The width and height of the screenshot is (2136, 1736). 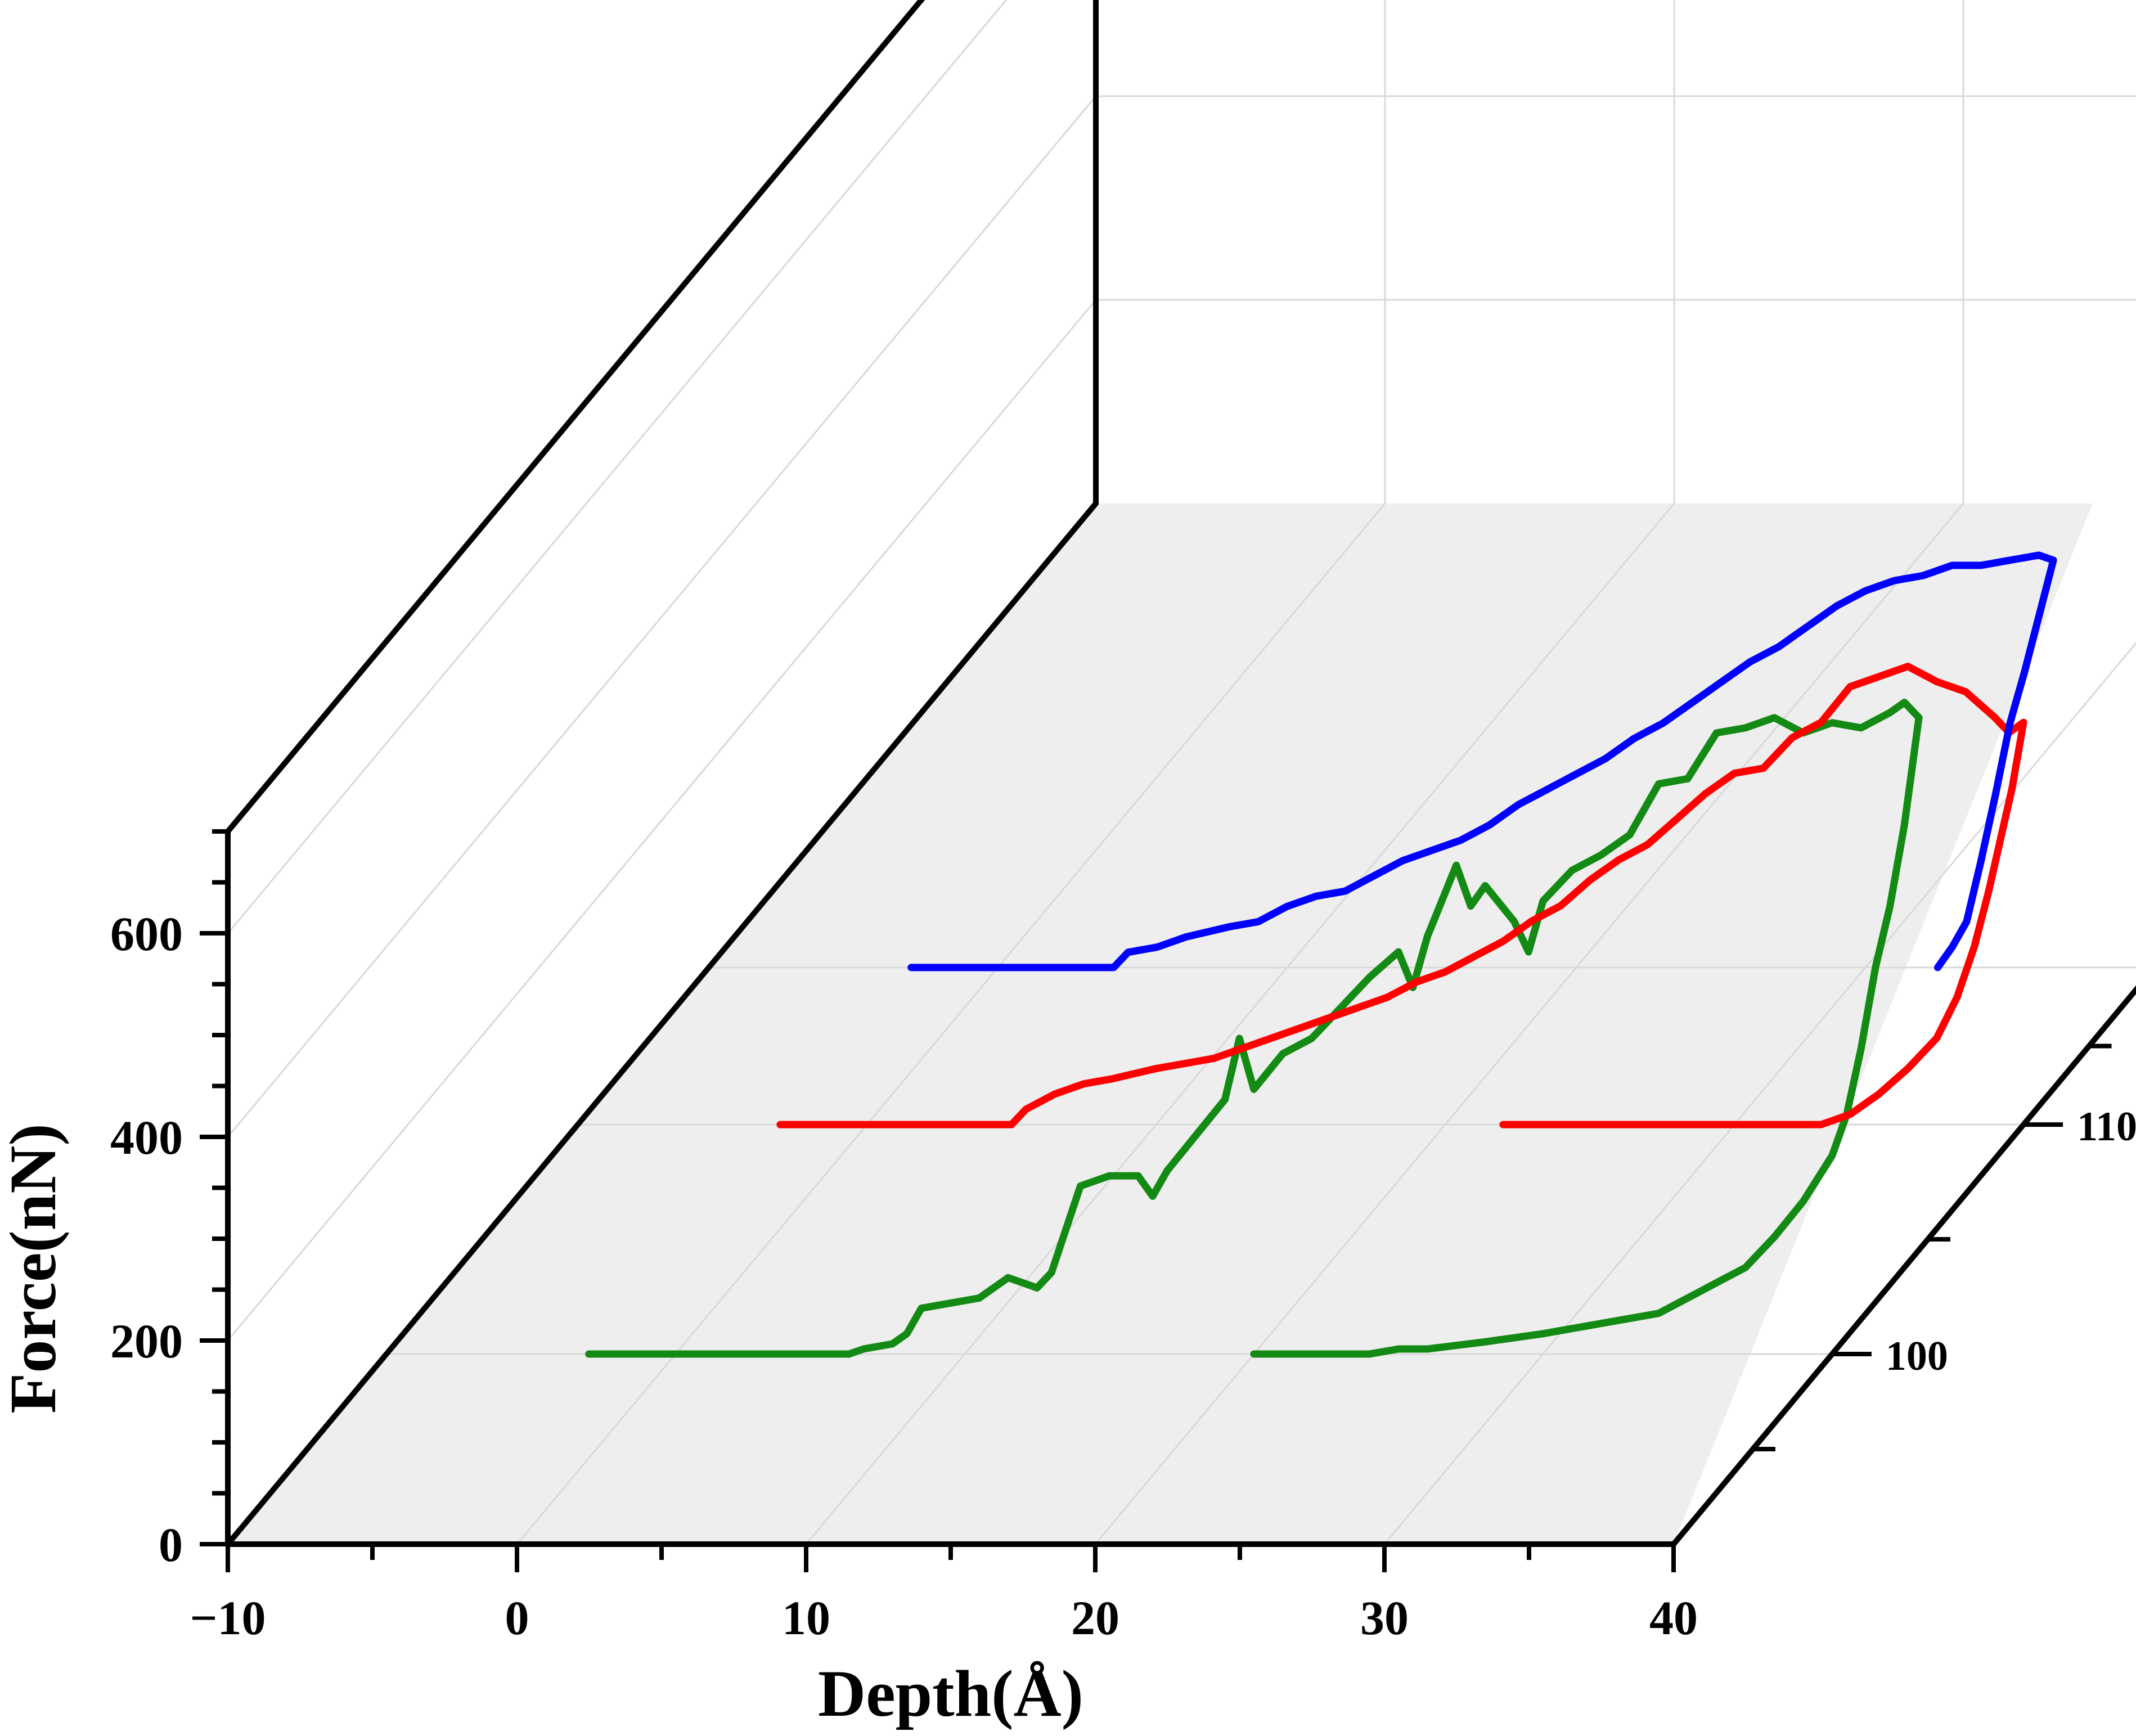 What do you see at coordinates (171, 1545) in the screenshot?
I see `y-tick-label: 0` at bounding box center [171, 1545].